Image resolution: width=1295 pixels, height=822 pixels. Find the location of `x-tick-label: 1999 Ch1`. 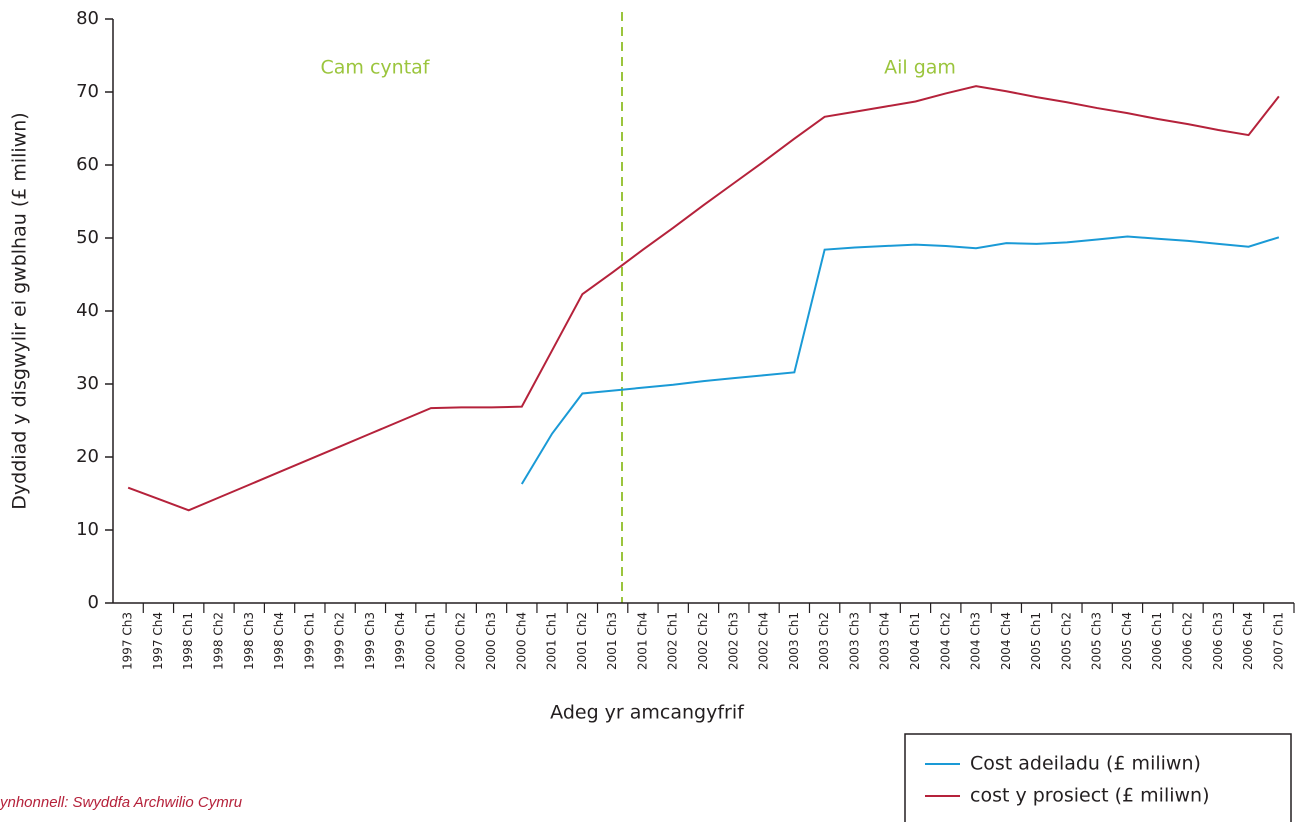

x-tick-label: 1999 Ch1 is located at coordinates (309, 641).